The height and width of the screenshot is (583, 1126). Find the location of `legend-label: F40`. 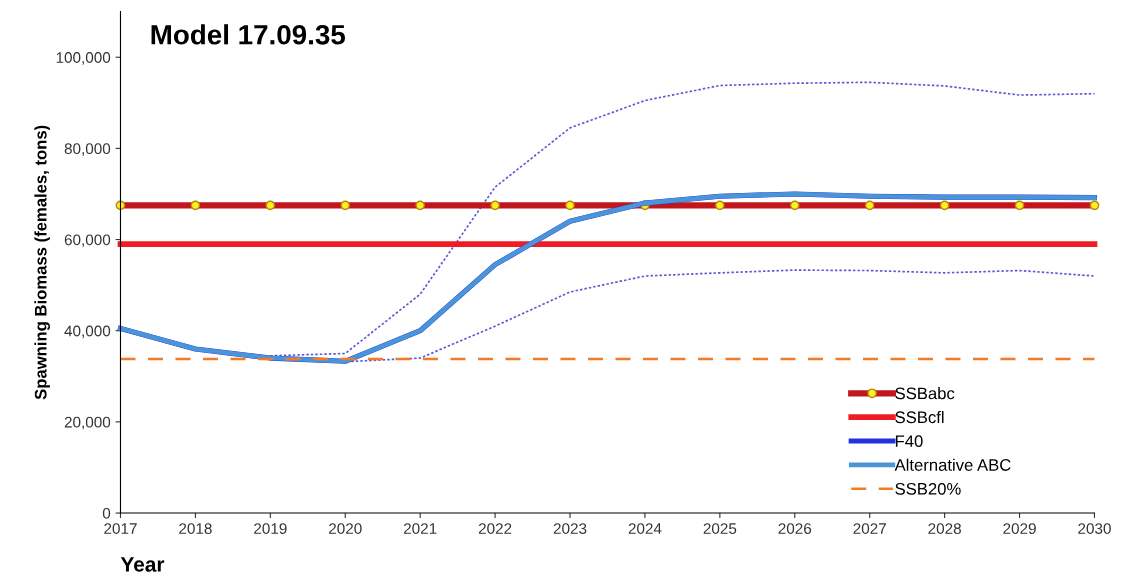

legend-label: F40 is located at coordinates (909, 441).